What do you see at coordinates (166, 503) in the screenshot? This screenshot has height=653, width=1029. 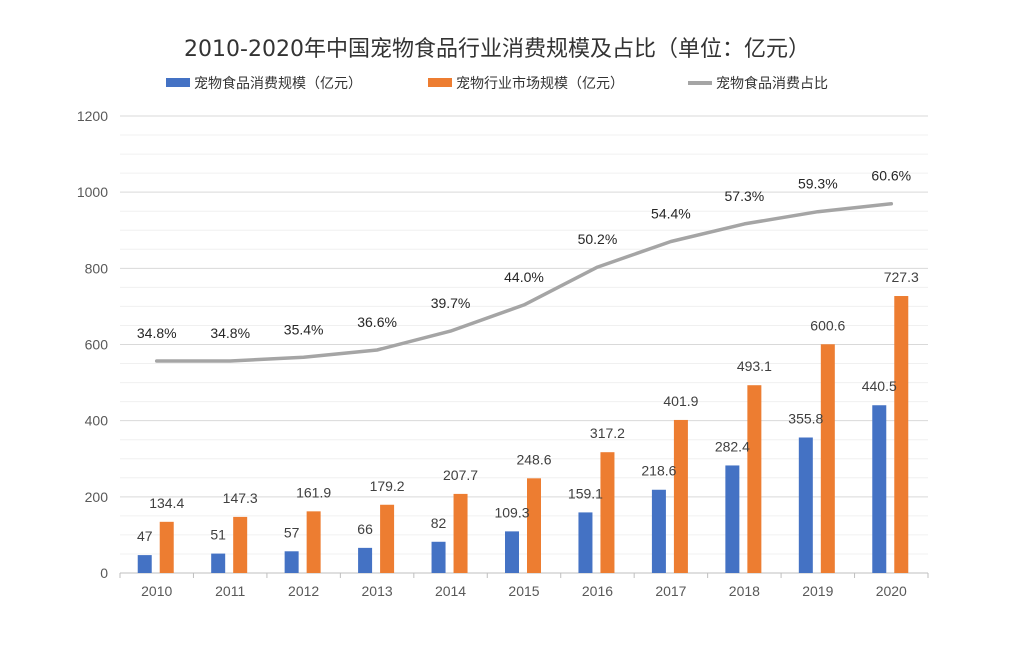 I see `market-size-label: 134.4` at bounding box center [166, 503].